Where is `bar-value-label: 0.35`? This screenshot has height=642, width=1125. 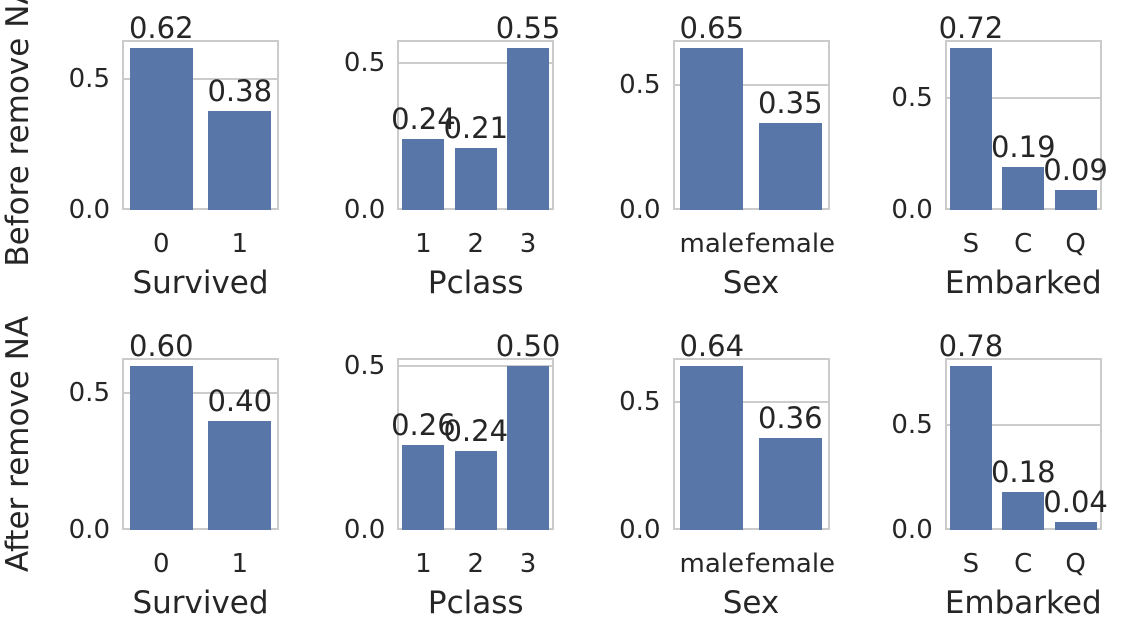
bar-value-label: 0.35 is located at coordinates (790, 102).